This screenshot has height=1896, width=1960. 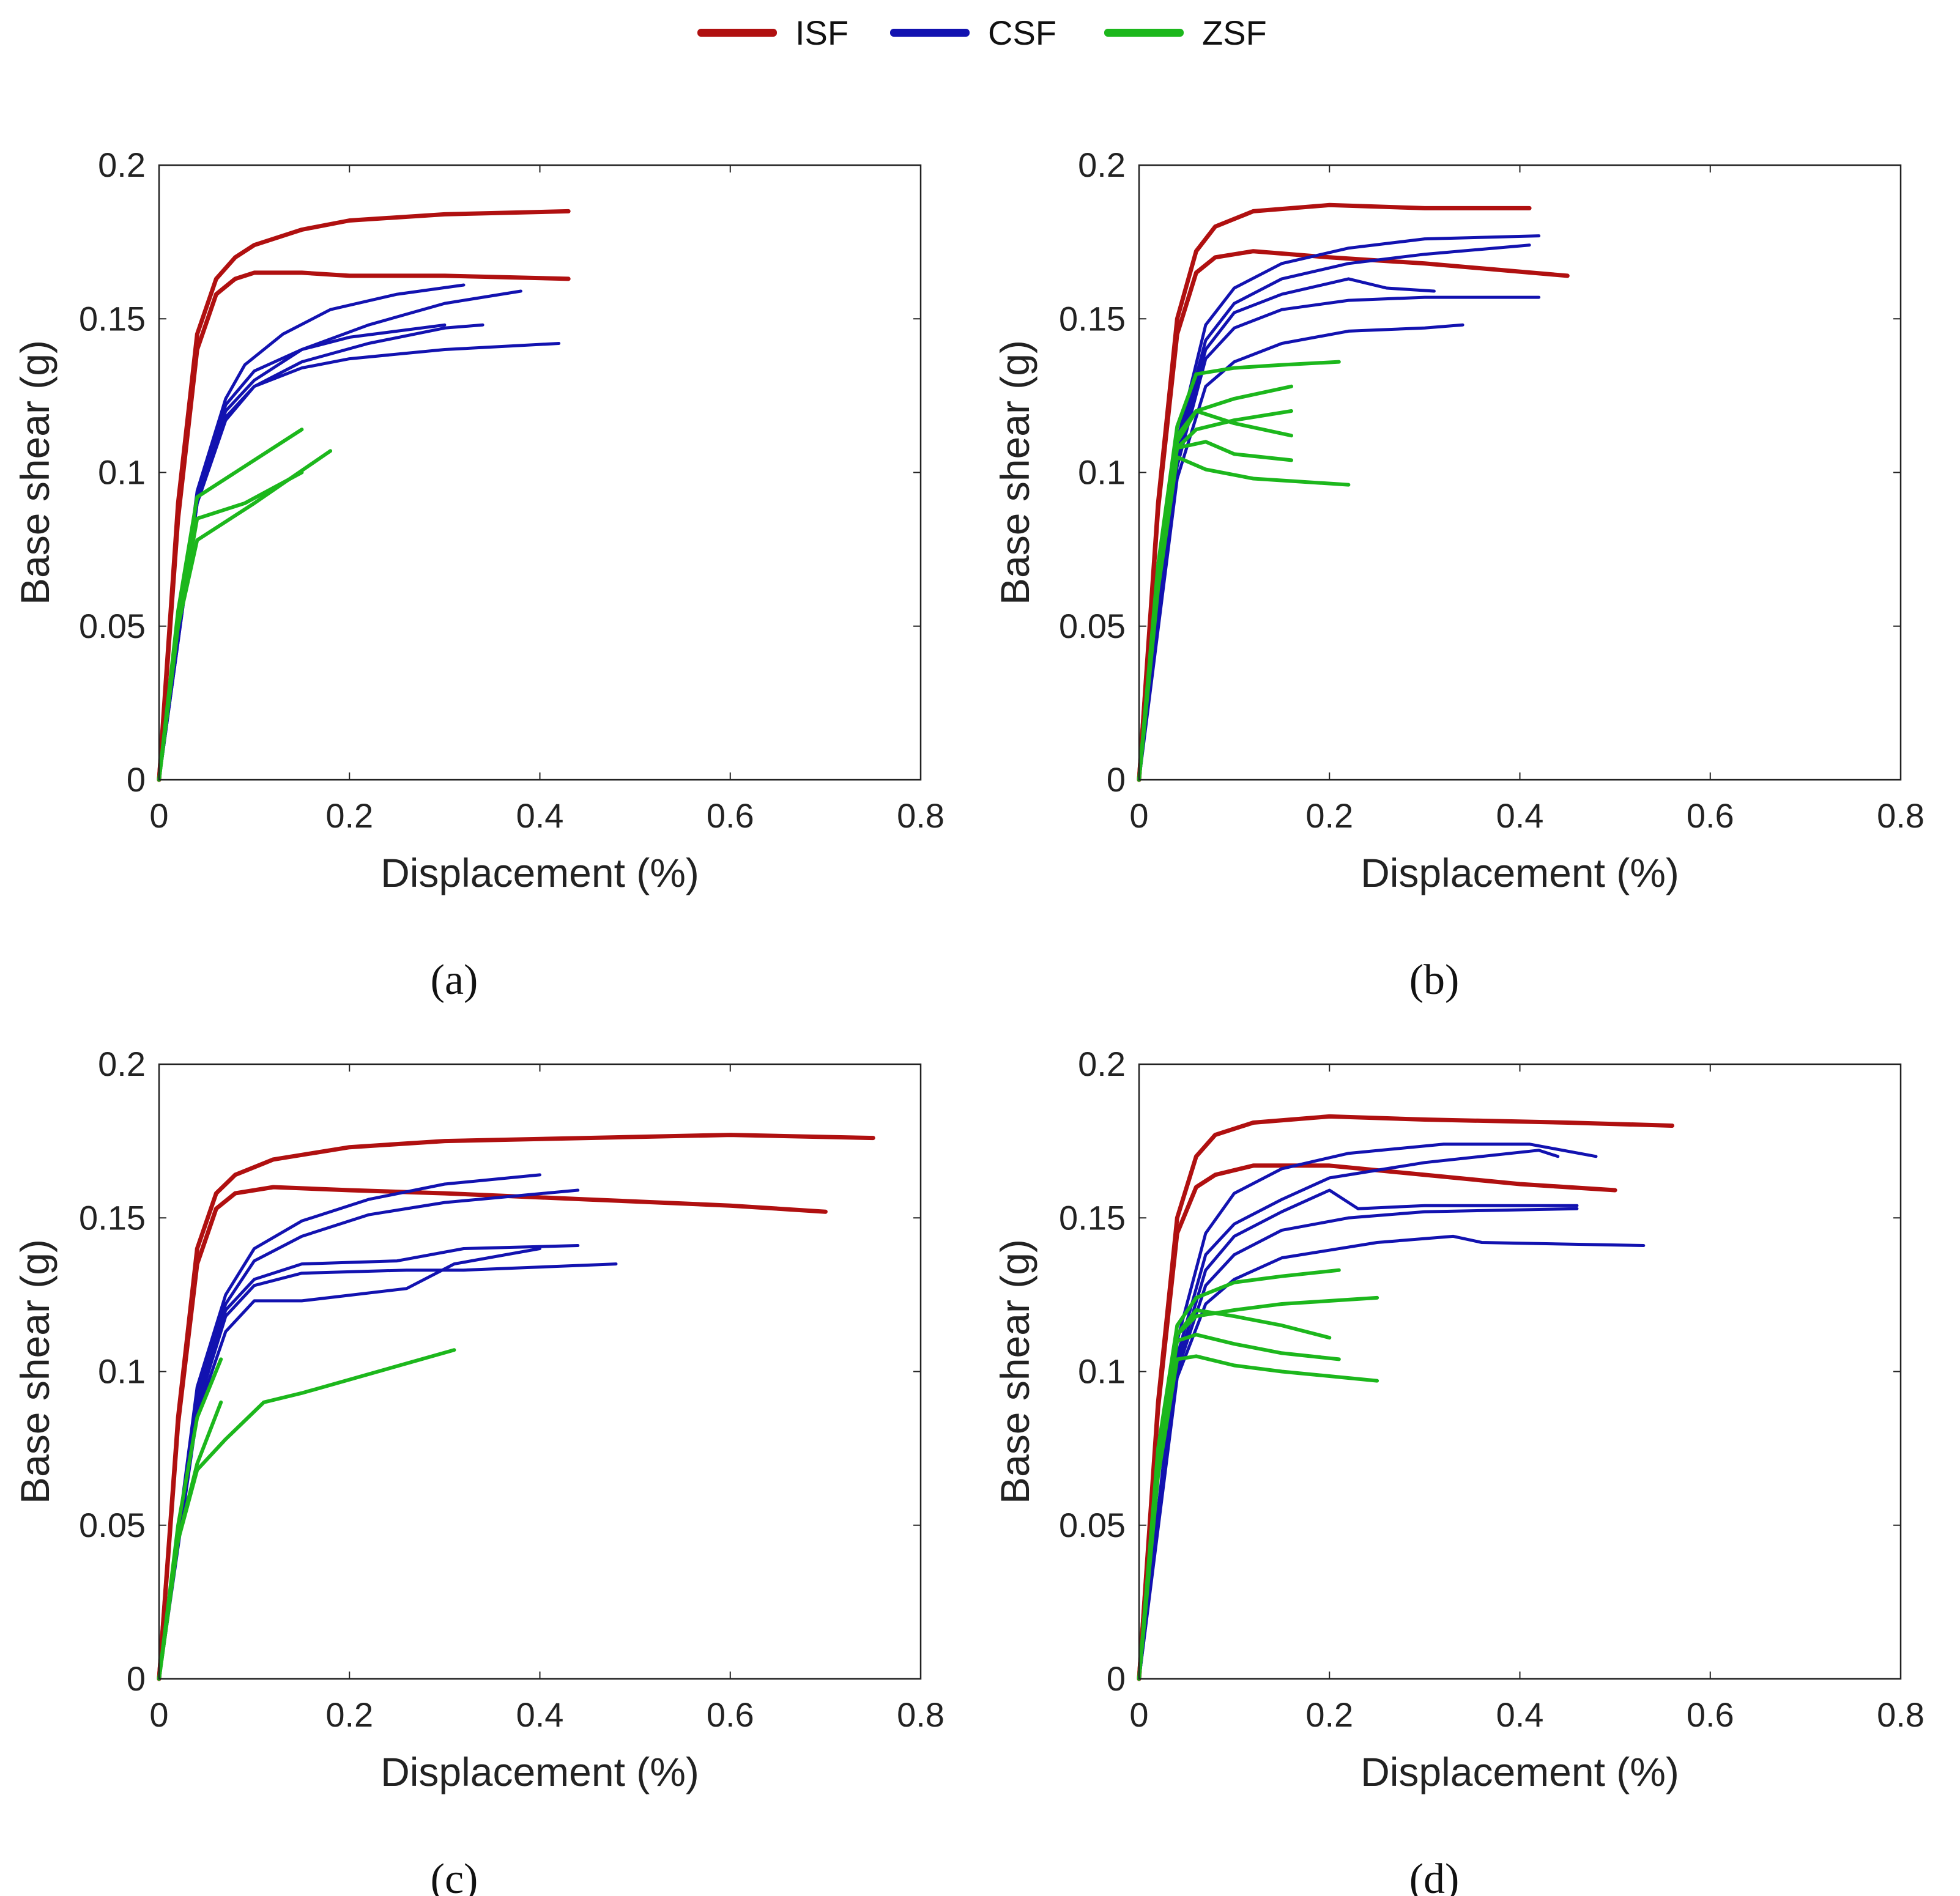 I want to click on panel-caption-b: (b), so click(x=1435, y=980).